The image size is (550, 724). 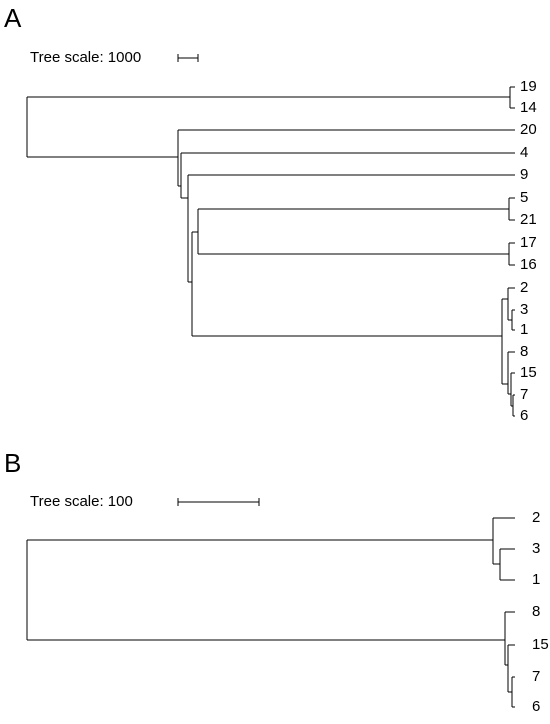 What do you see at coordinates (13, 18) in the screenshot?
I see `panel-label: A` at bounding box center [13, 18].